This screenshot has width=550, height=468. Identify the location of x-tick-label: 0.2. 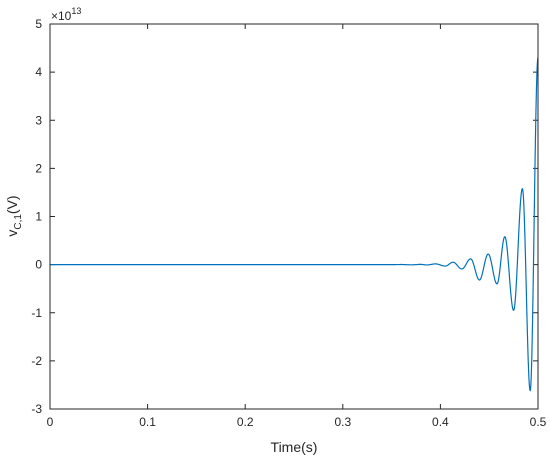
(245, 422).